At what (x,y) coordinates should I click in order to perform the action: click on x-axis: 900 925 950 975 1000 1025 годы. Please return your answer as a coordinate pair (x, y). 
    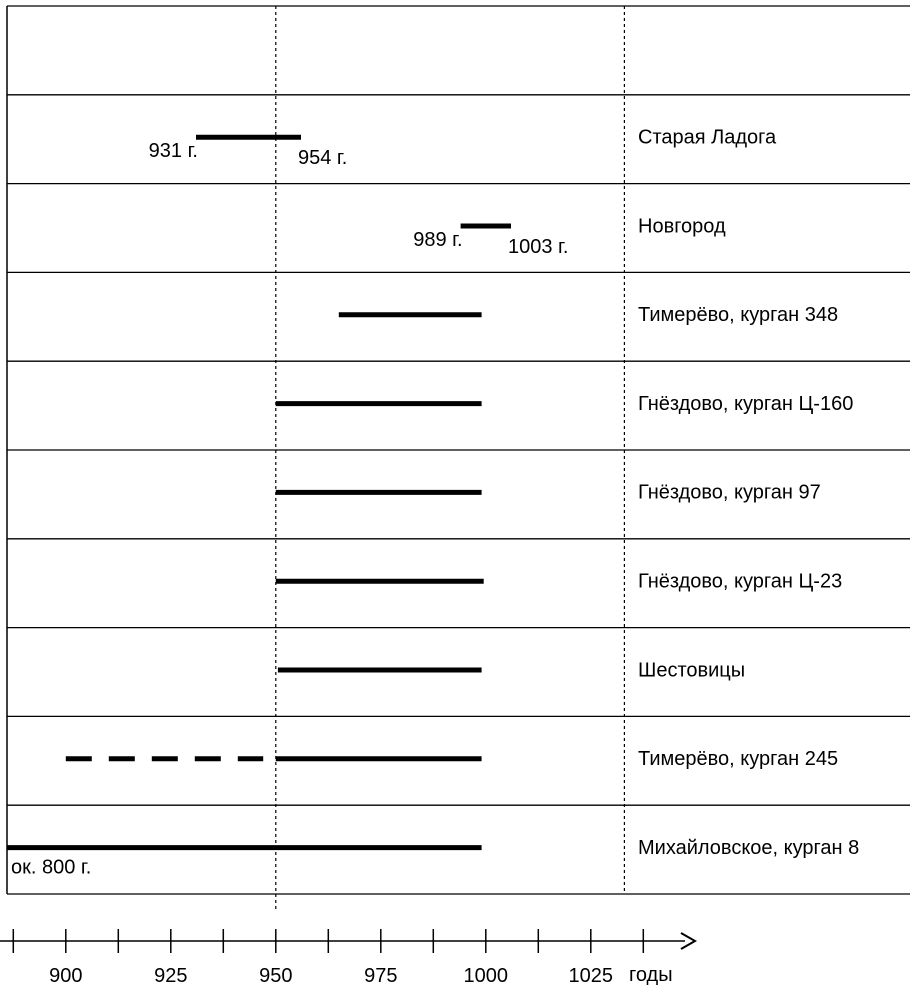
    Looking at the image, I should click on (349, 957).